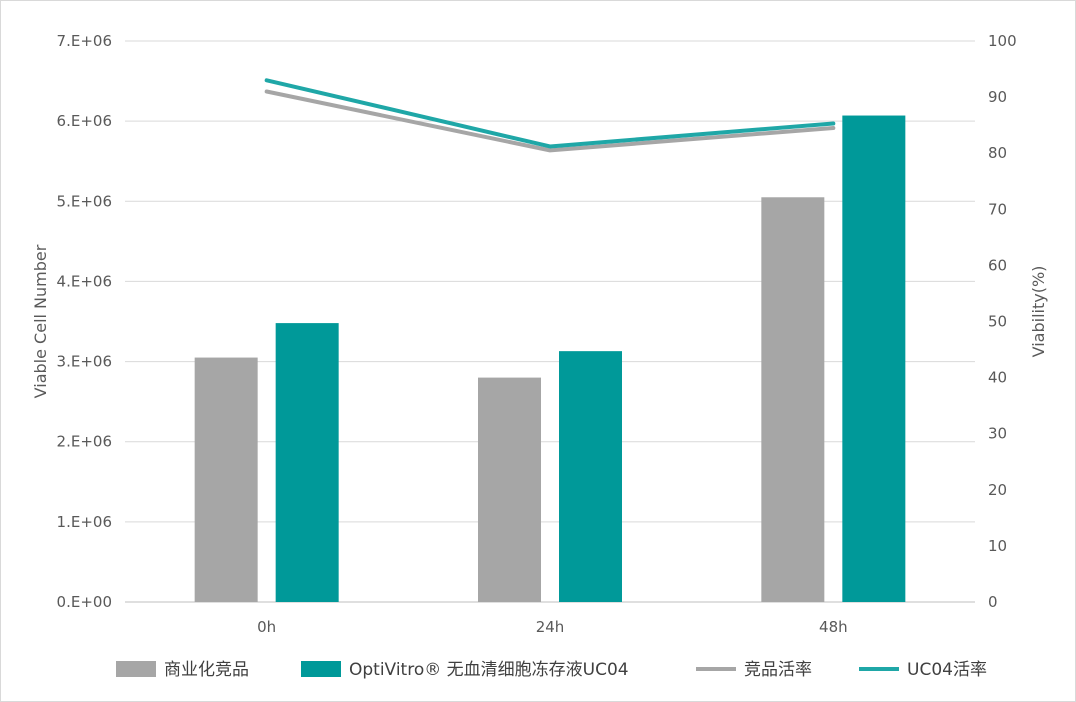  What do you see at coordinates (997, 322) in the screenshot?
I see `y-tick-label-right: 50` at bounding box center [997, 322].